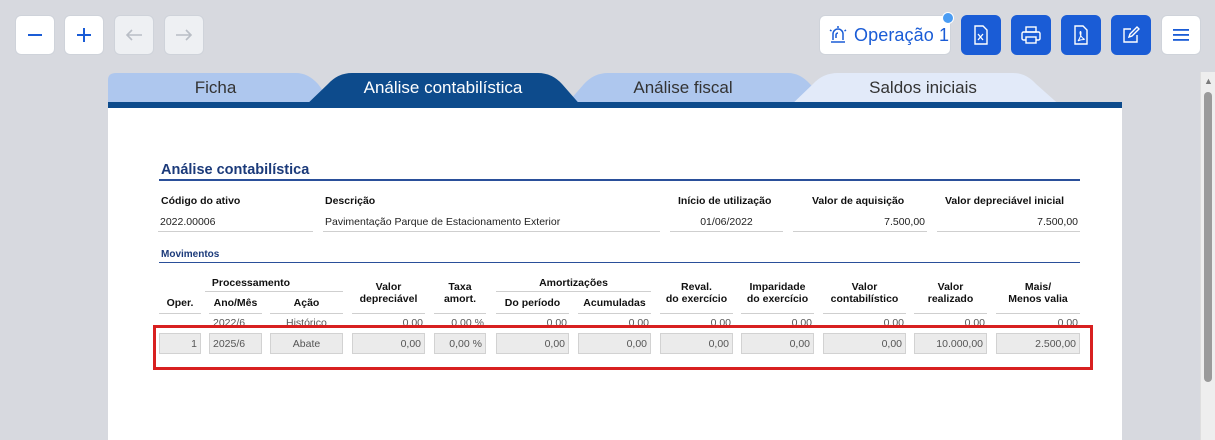  What do you see at coordinates (858, 201) in the screenshot?
I see `acquisition-value-label: Valor de aquisição` at bounding box center [858, 201].